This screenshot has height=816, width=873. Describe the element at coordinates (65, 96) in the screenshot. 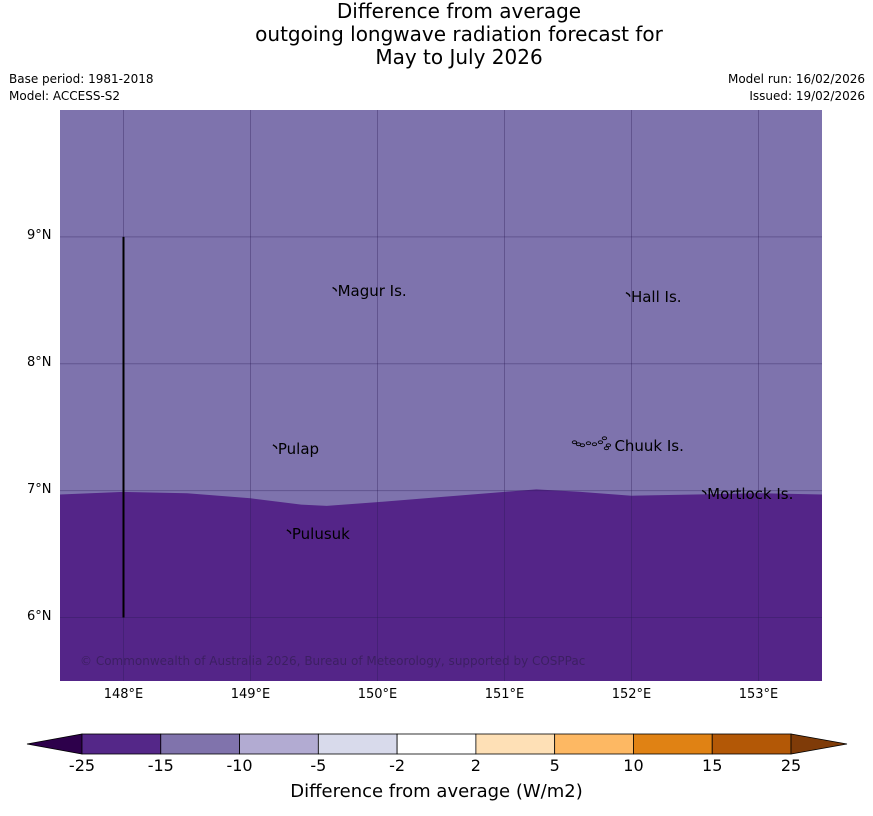

I see `model-name: Model: ACCESS-S2` at that location.